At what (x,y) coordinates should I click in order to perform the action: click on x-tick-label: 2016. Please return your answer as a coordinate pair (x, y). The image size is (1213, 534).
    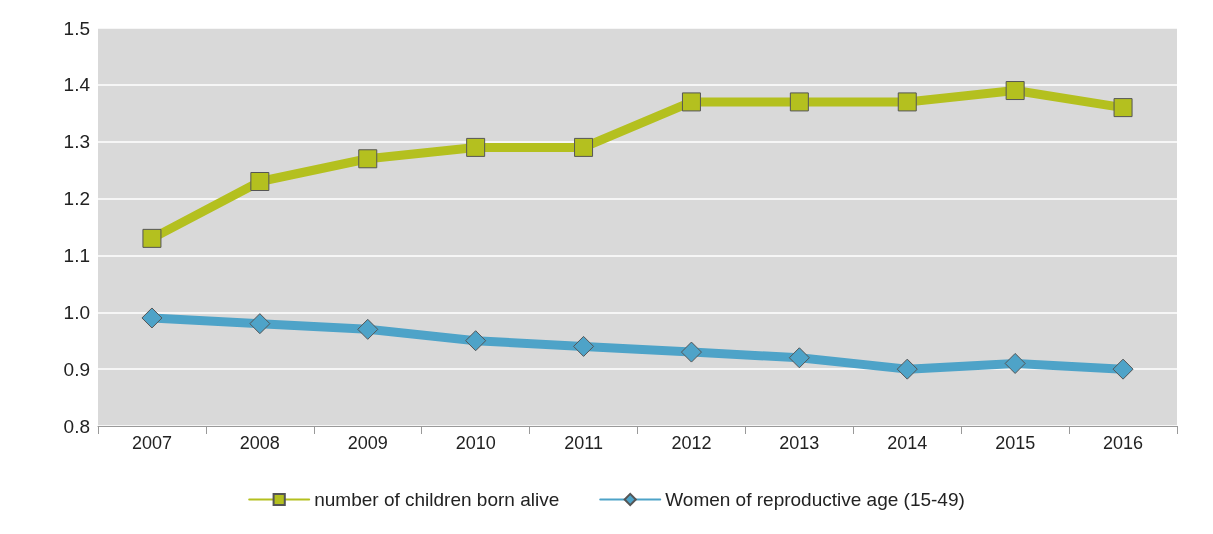
    Looking at the image, I should click on (1123, 443).